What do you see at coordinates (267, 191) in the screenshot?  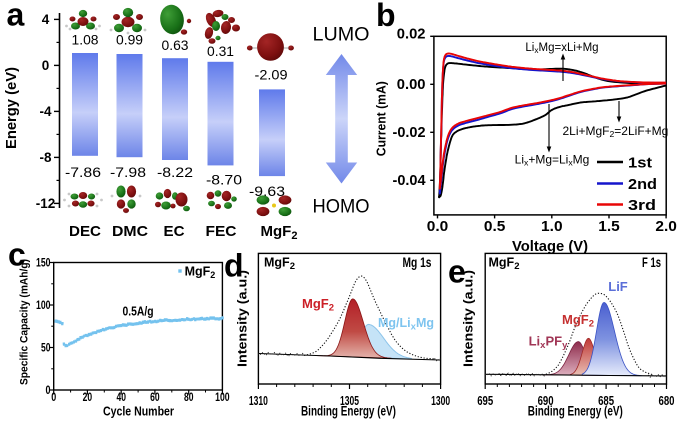 I see `svg-text: -9.63` at bounding box center [267, 191].